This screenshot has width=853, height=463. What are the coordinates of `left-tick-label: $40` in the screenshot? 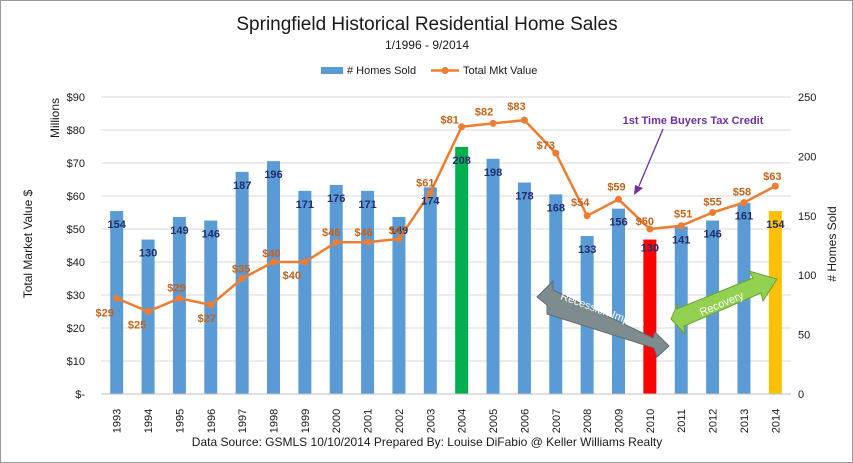 It's located at (76, 263).